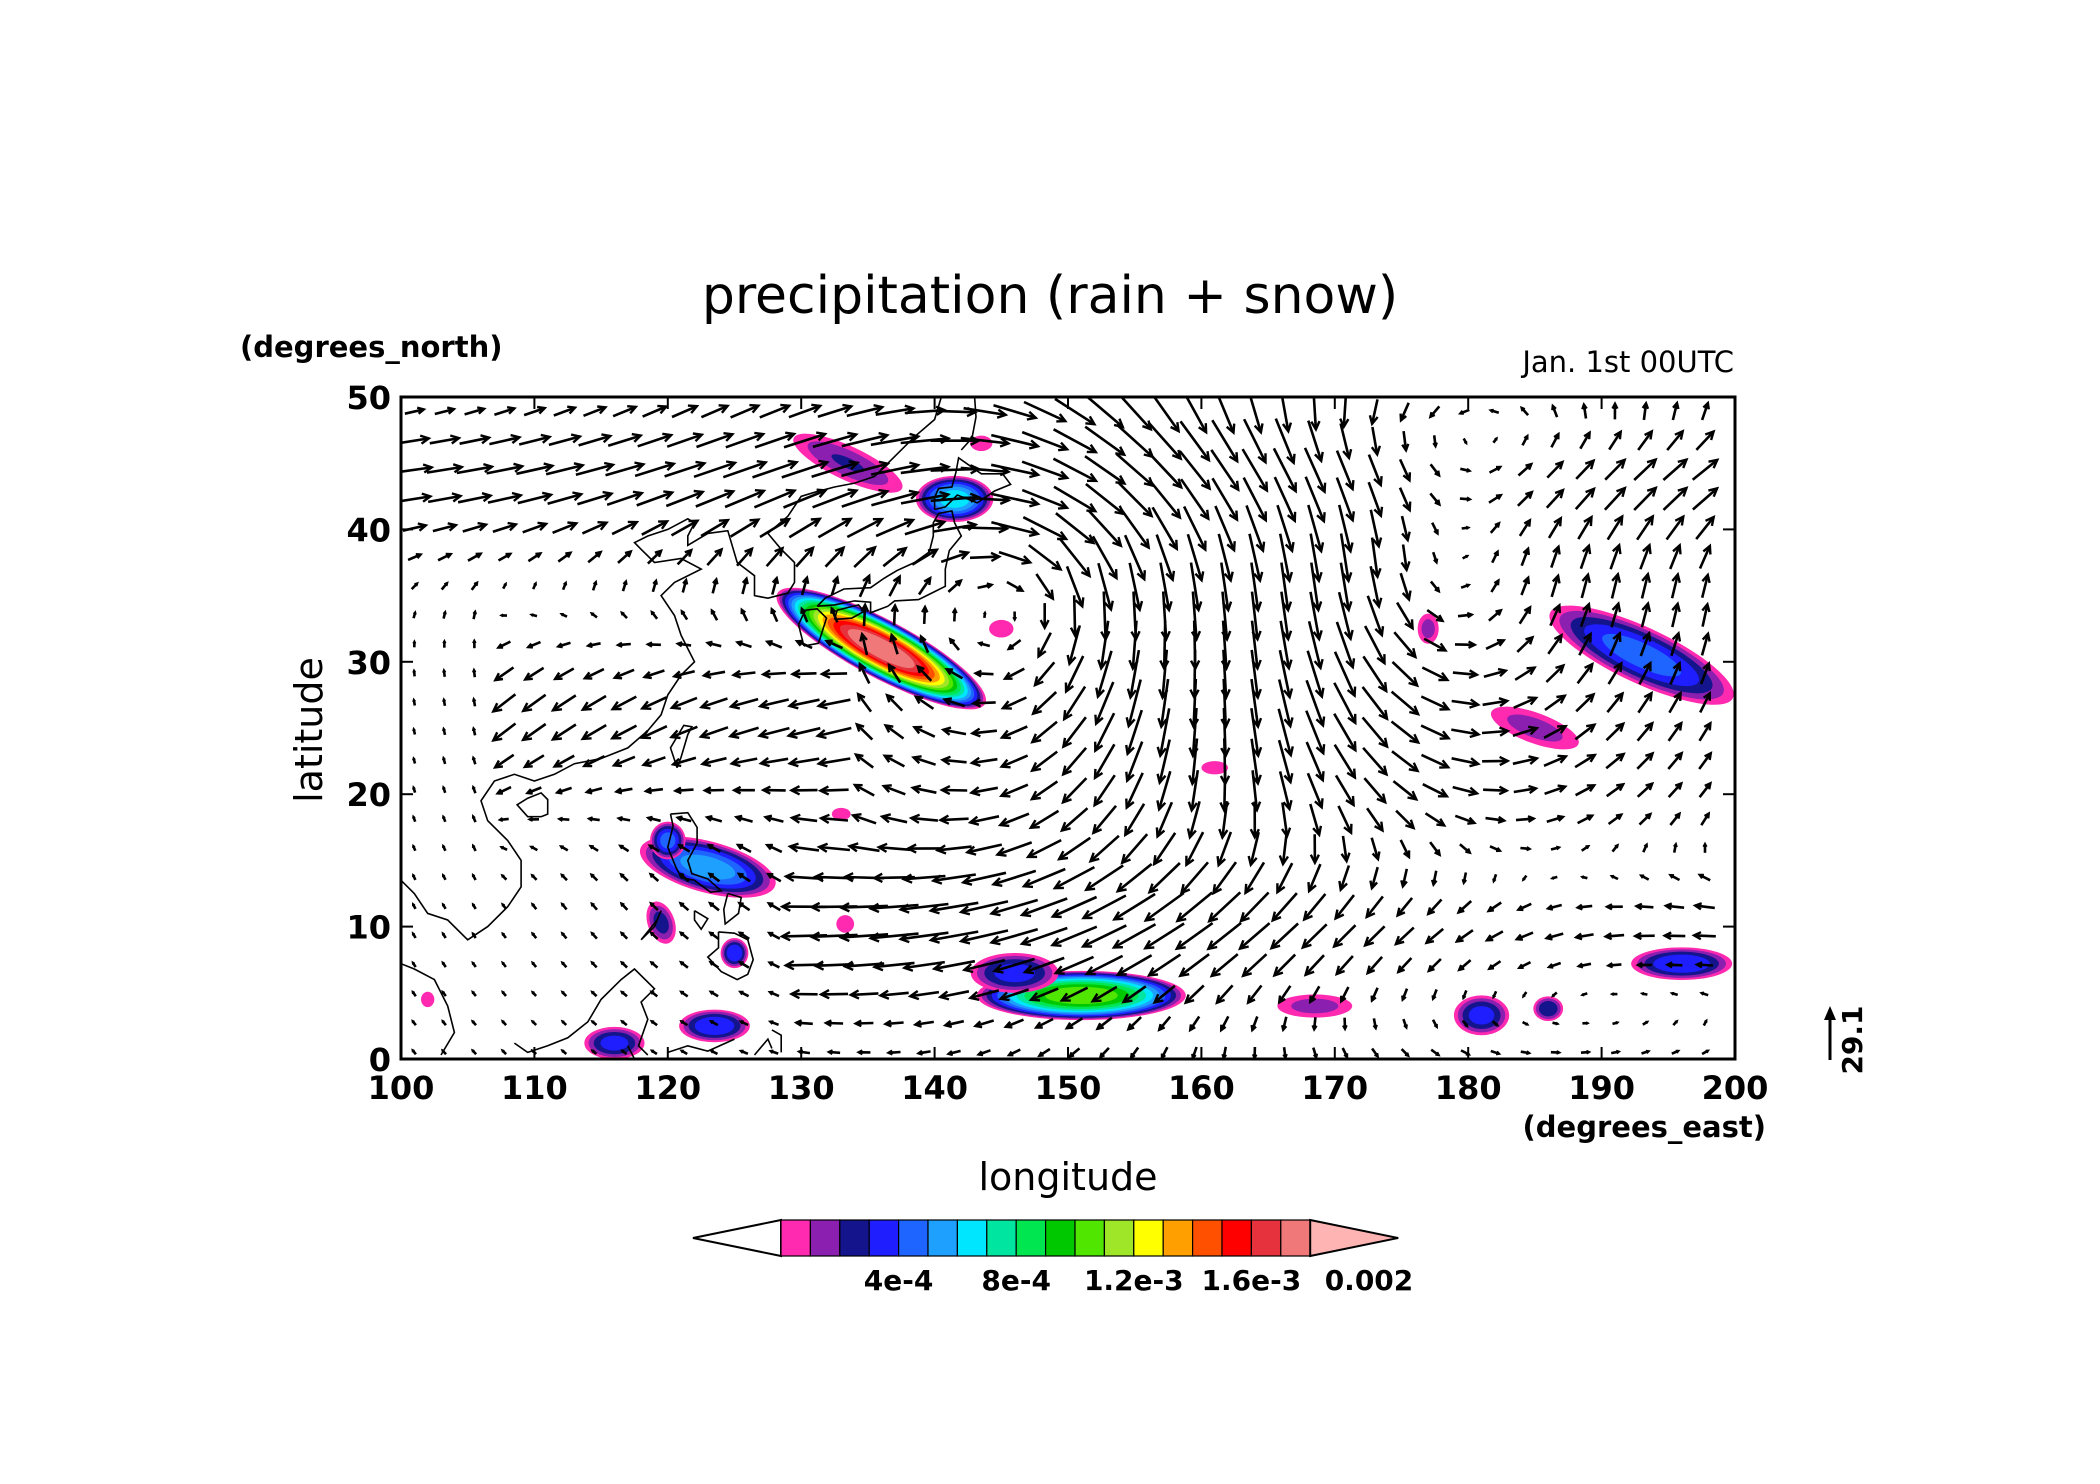  Describe the element at coordinates (368, 530) in the screenshot. I see `y-tick-label: 40` at that location.